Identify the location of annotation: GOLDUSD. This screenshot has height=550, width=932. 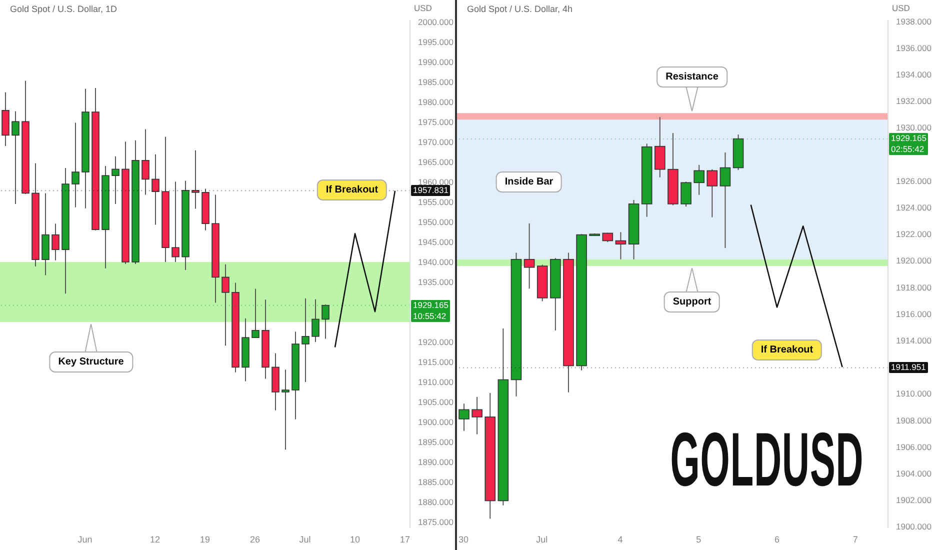
(767, 460).